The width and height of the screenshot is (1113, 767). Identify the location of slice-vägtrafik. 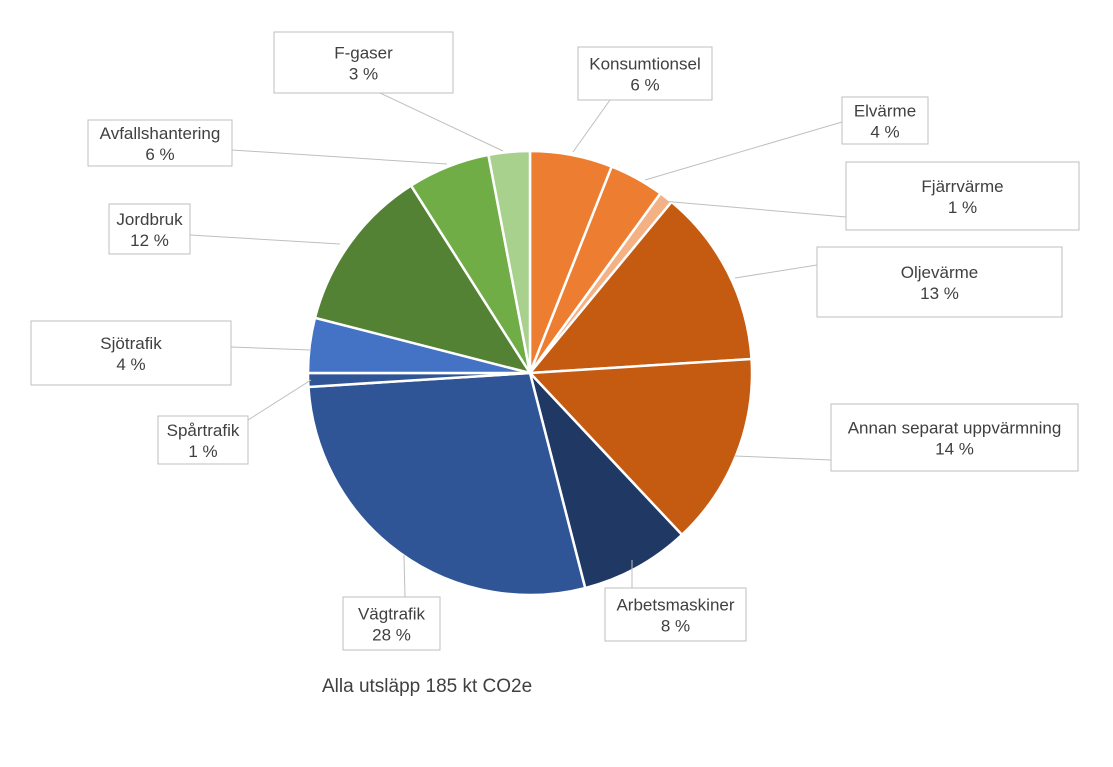
(447, 484).